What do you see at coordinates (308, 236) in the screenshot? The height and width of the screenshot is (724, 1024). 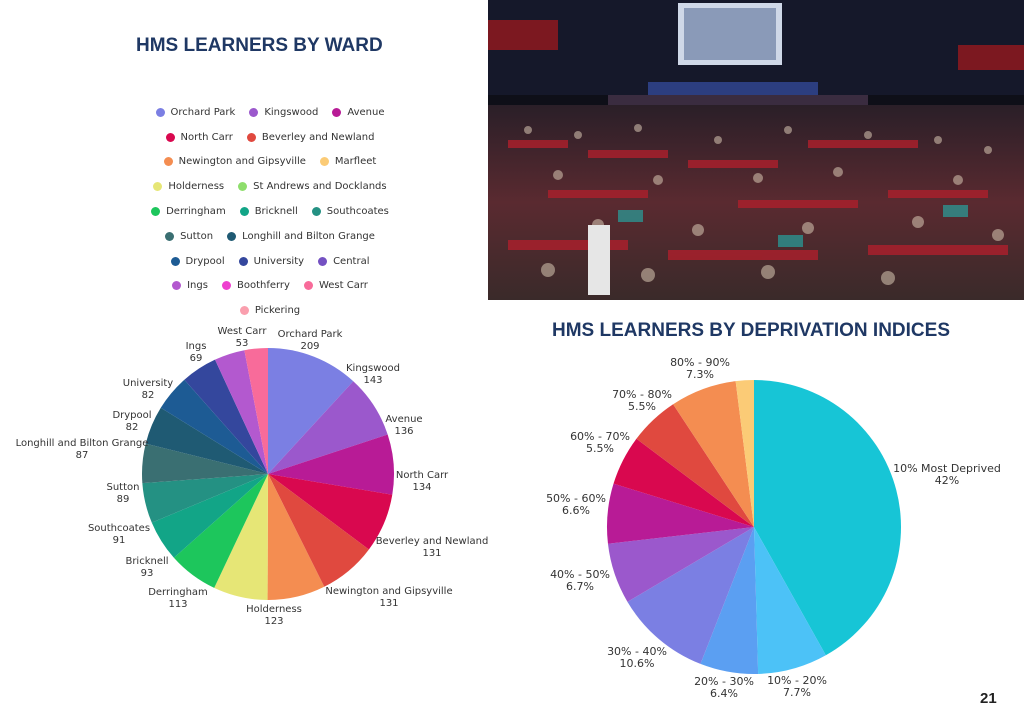 I see `legend-label: Longhill and Bilton Grange` at bounding box center [308, 236].